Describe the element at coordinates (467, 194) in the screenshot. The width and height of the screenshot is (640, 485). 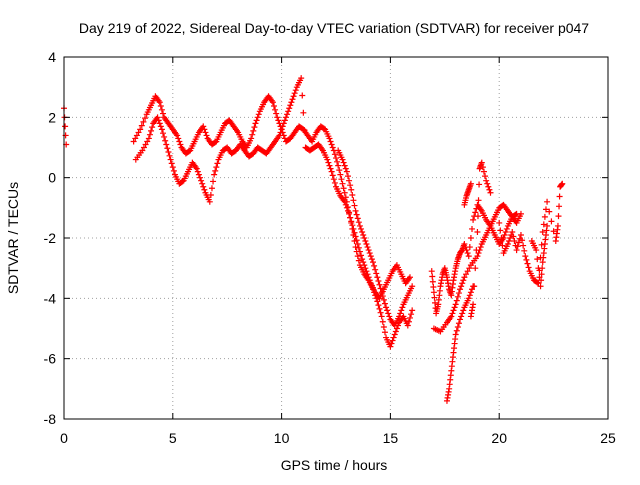
I see `series-track-h` at that location.